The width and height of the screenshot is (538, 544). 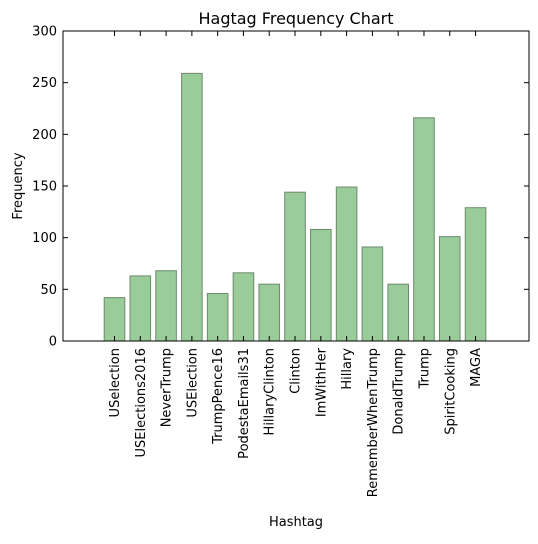 What do you see at coordinates (18, 185) in the screenshot?
I see `y-axis-label: Frequency` at bounding box center [18, 185].